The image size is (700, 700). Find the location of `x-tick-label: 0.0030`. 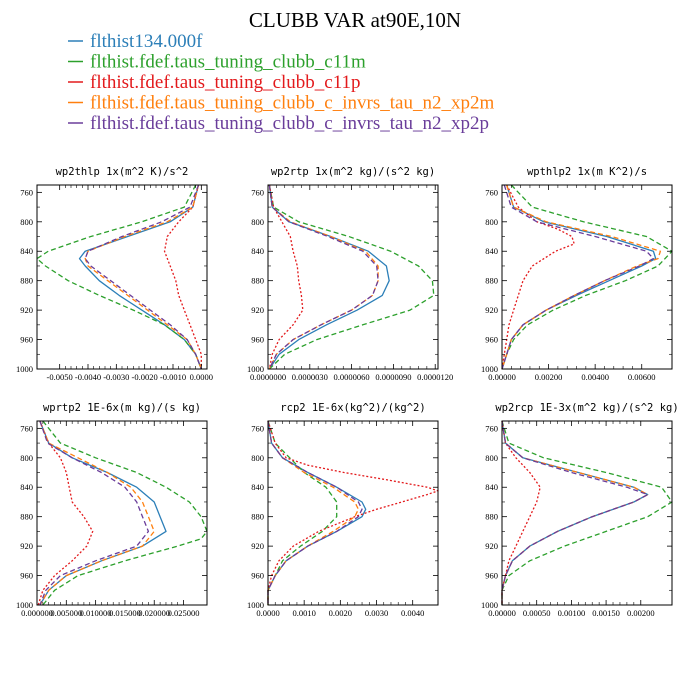

x-tick-label: 0.0030 is located at coordinates (376, 613).